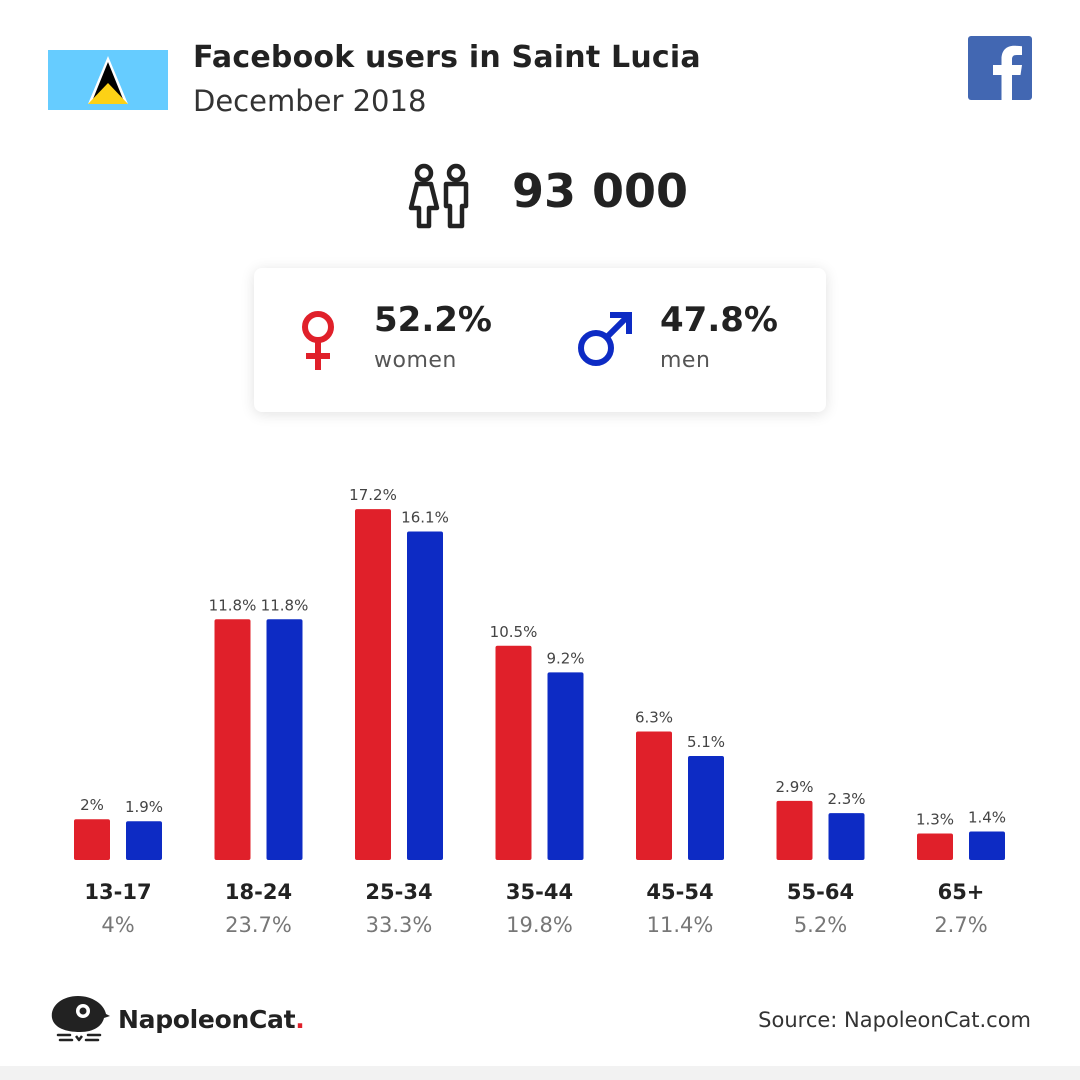 The width and height of the screenshot is (1080, 1080). I want to click on female-symbol-icon, so click(318, 340).